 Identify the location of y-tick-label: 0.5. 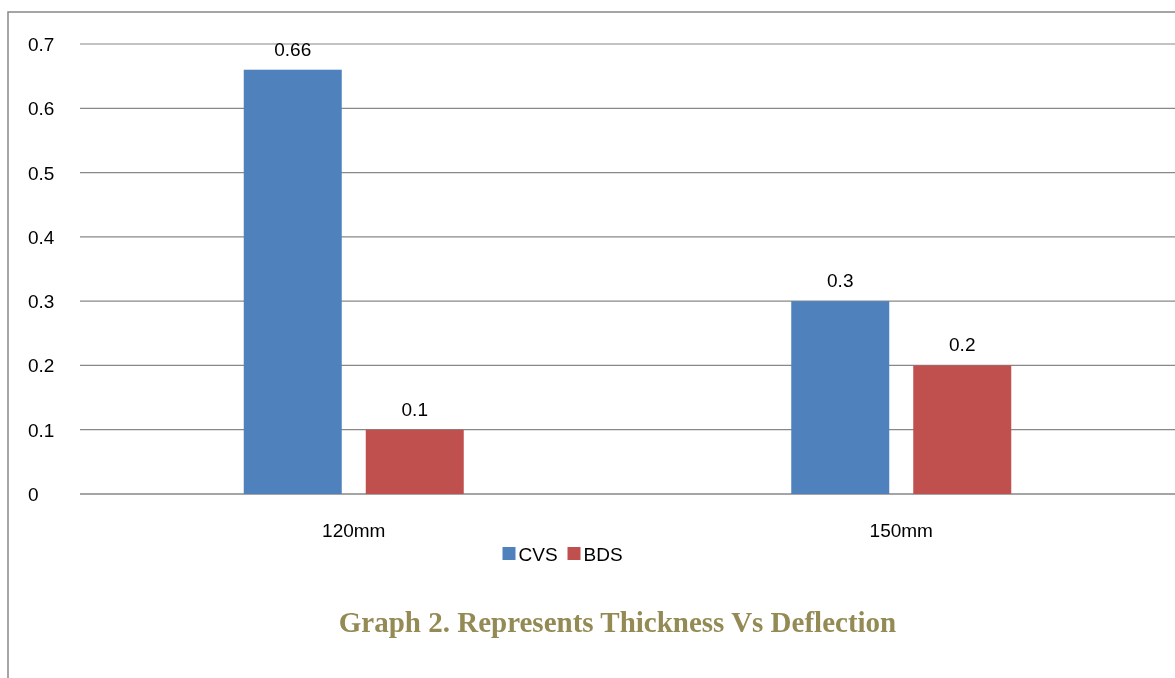
(41, 173).